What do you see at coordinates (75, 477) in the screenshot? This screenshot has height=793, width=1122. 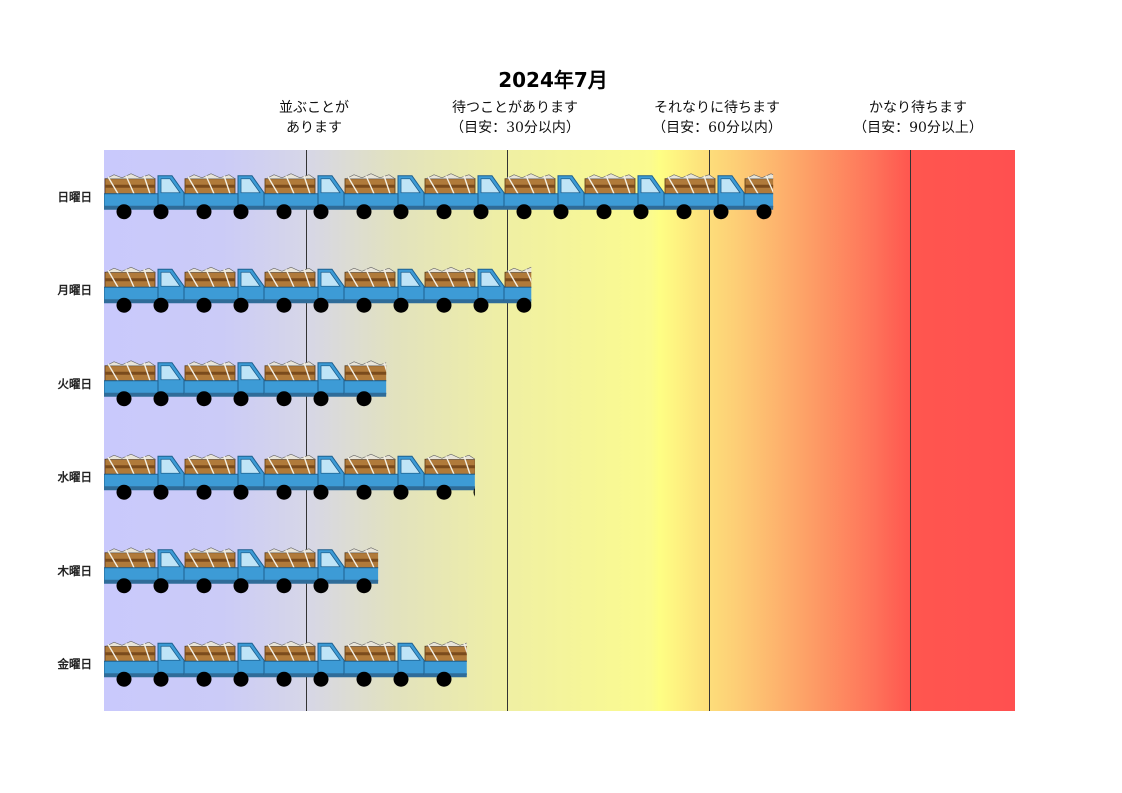 I see `day-label: 水曜日` at bounding box center [75, 477].